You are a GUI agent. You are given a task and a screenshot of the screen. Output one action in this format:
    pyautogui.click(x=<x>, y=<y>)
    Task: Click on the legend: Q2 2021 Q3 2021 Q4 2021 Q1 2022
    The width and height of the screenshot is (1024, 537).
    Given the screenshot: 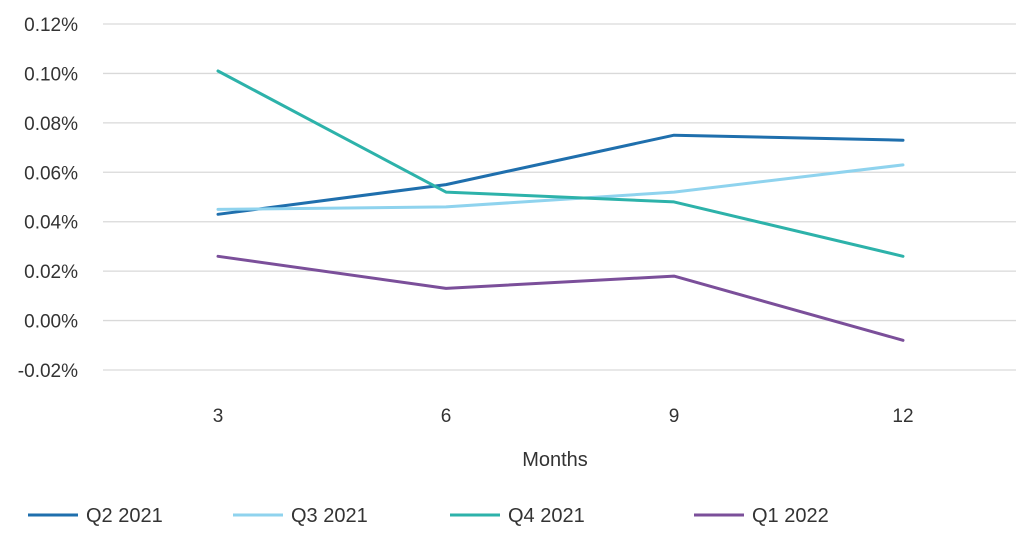 What is the action you would take?
    pyautogui.click(x=428, y=516)
    